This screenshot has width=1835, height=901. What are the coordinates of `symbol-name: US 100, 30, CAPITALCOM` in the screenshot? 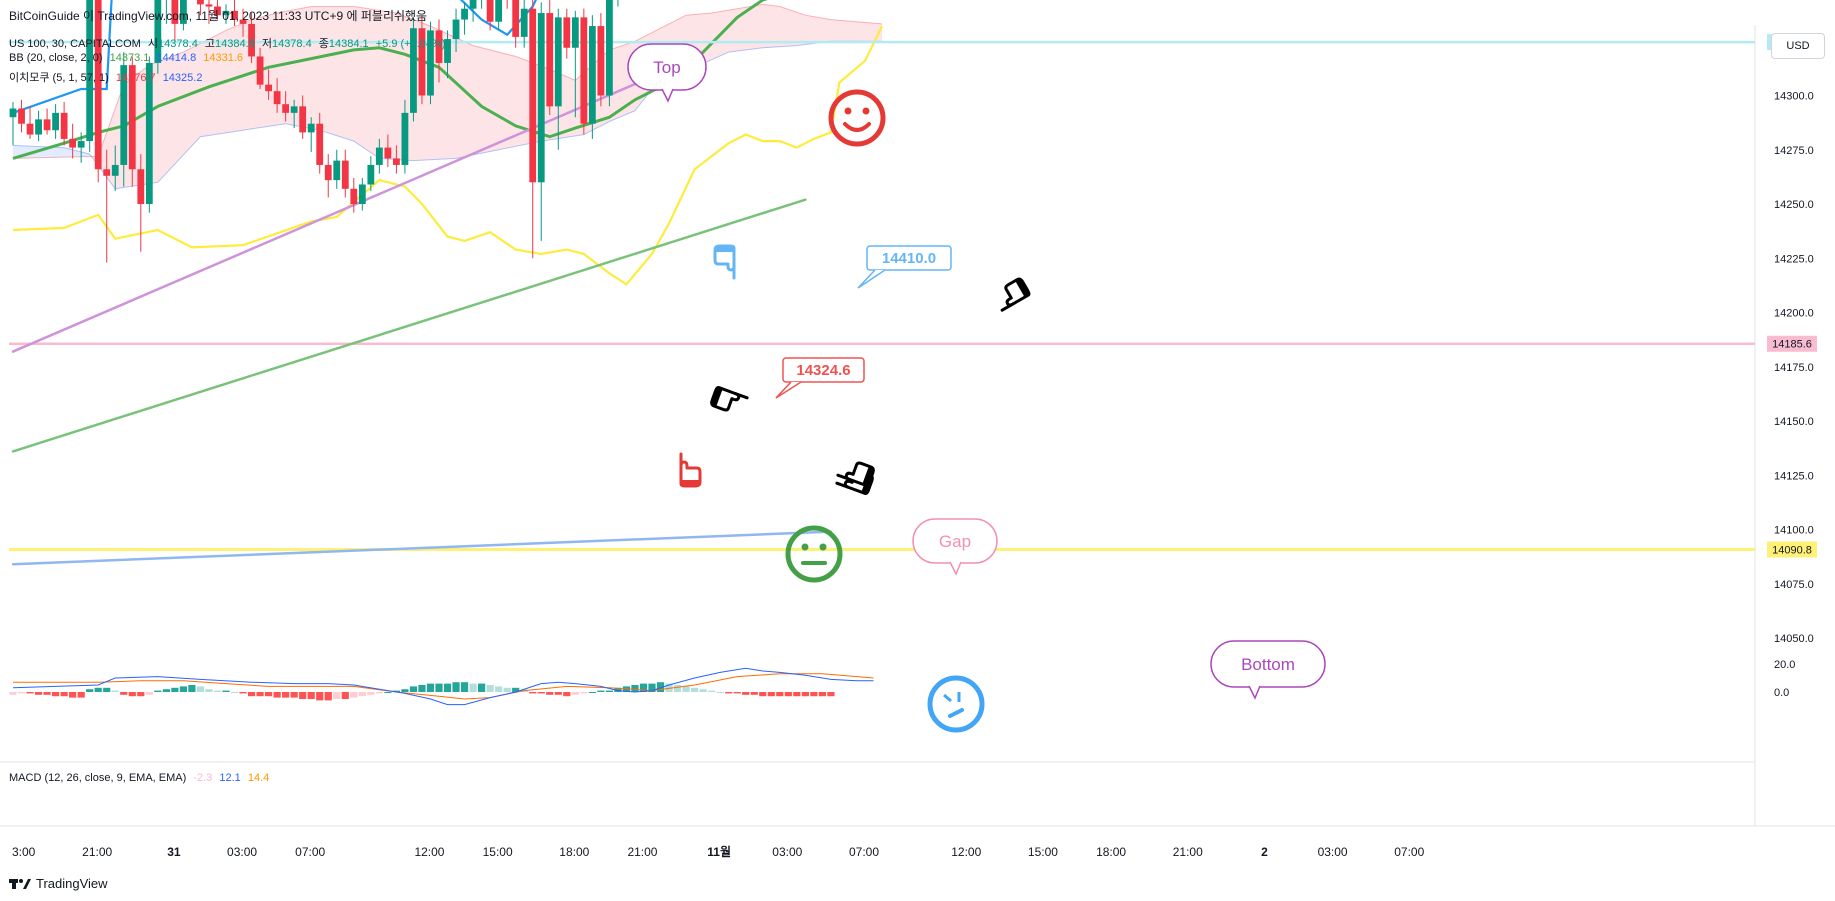 It's located at (75, 44).